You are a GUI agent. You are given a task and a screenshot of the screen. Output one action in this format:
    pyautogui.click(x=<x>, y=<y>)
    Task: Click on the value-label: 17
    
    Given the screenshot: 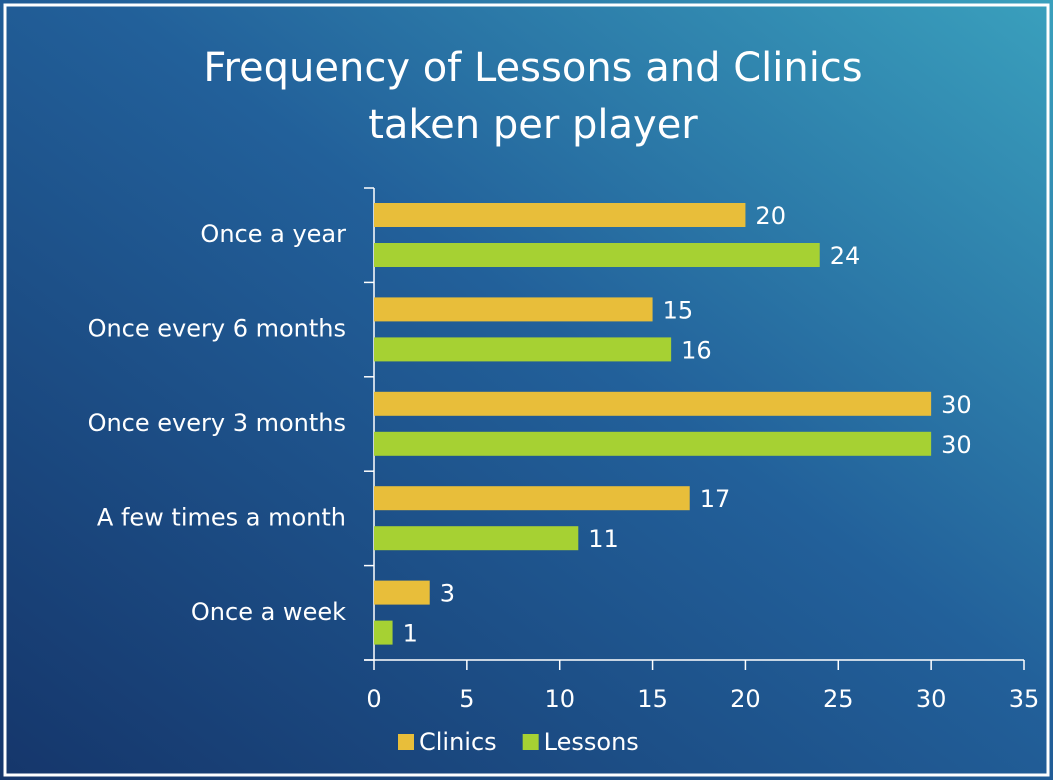 What is the action you would take?
    pyautogui.click(x=715, y=499)
    